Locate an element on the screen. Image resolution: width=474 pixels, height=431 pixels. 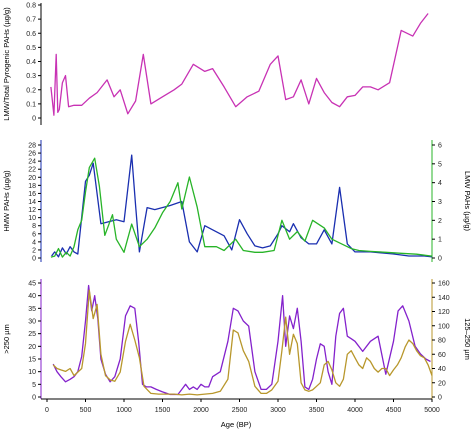
panel-3-left-tick-label: 5 is located at coordinates (34, 385).